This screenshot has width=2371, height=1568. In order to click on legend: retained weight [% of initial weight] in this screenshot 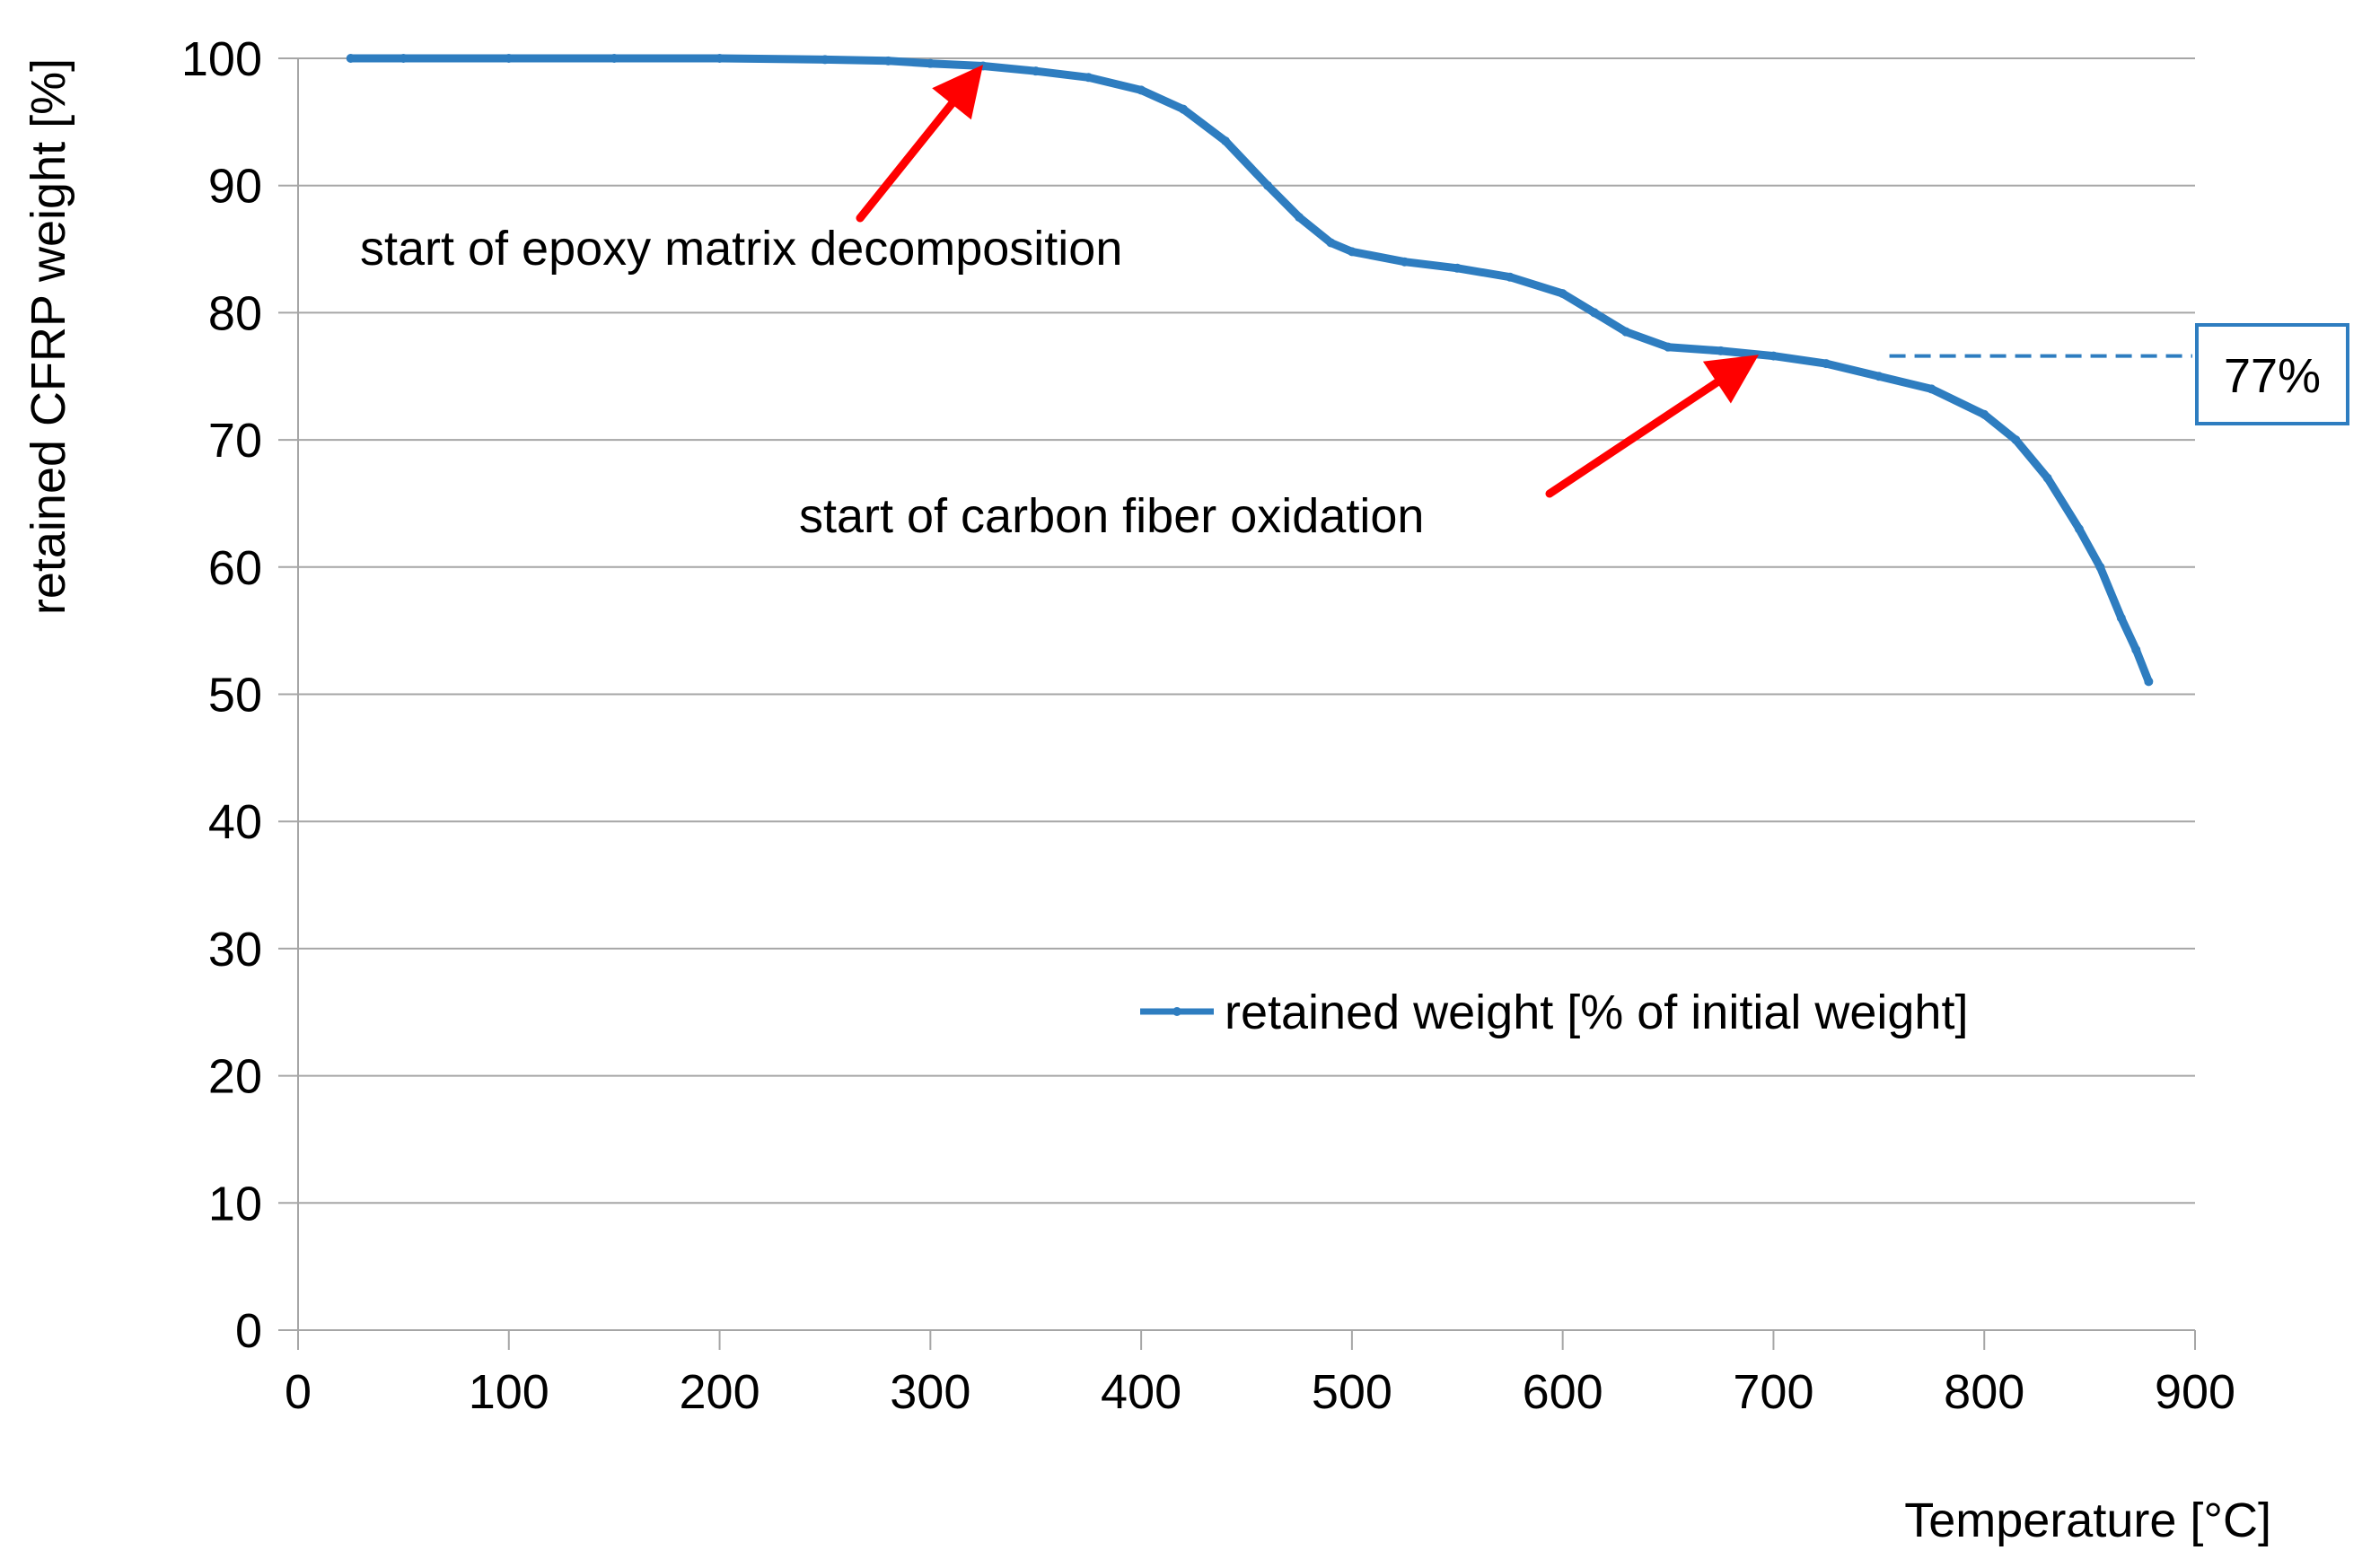, I will do `click(1554, 1012)`.